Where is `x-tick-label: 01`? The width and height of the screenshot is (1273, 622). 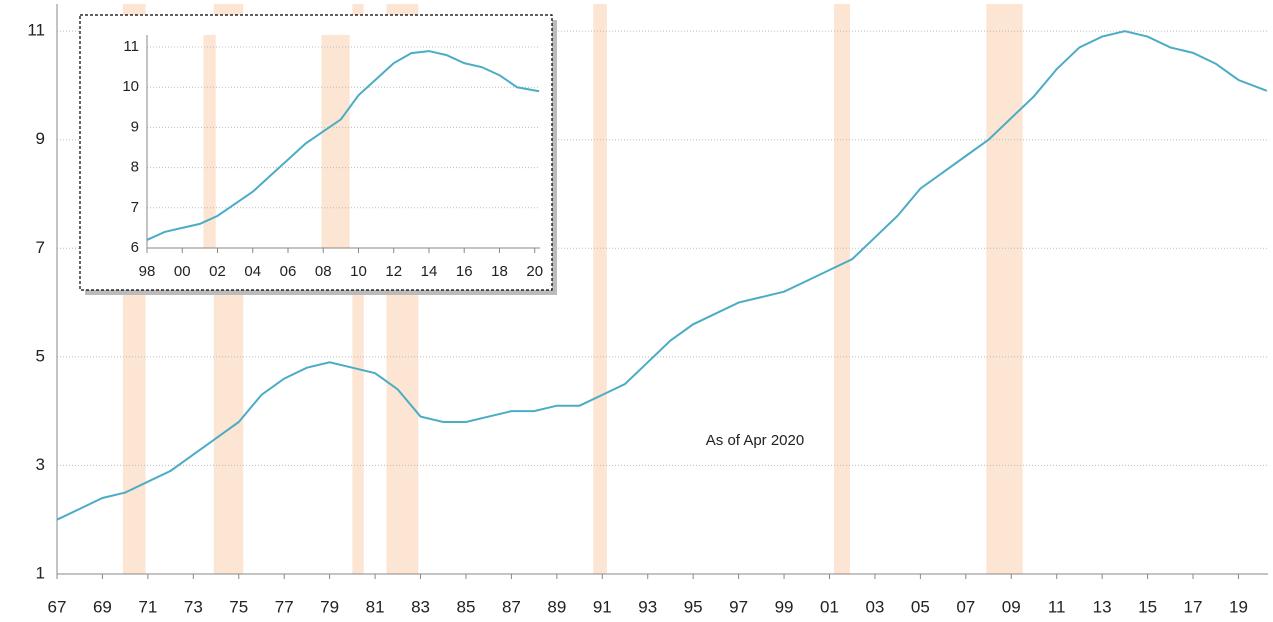
x-tick-label: 01 is located at coordinates (829, 606).